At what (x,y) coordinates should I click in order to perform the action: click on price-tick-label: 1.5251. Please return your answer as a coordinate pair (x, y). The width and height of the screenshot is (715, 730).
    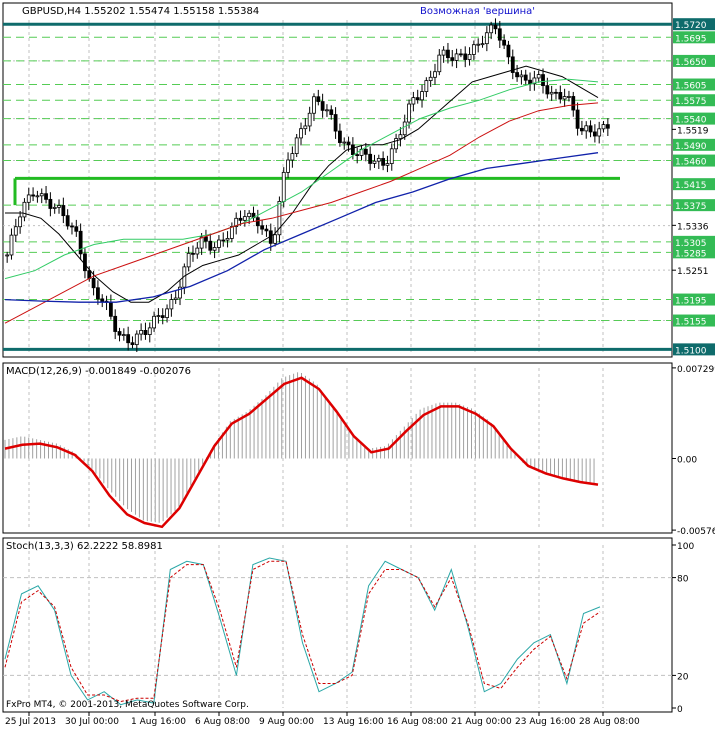
    Looking at the image, I should click on (693, 272).